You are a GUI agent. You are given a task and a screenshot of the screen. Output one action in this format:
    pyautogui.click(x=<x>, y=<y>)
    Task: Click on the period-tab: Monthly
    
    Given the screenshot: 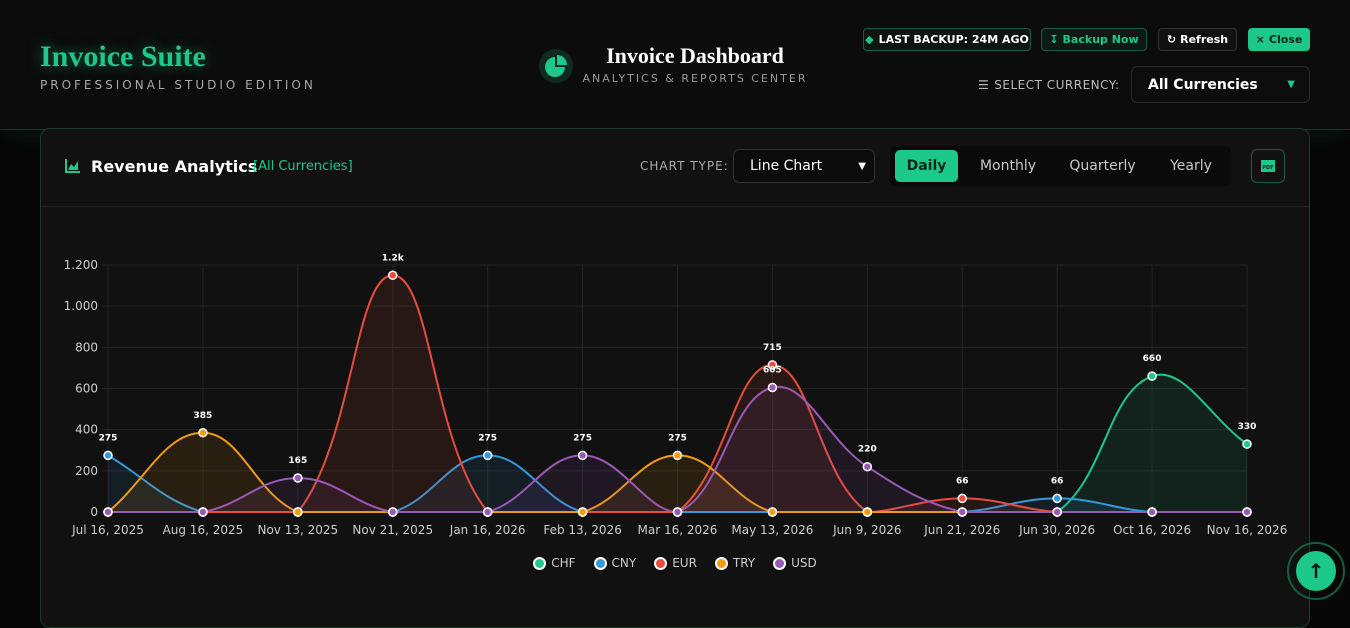 What is the action you would take?
    pyautogui.click(x=1008, y=166)
    